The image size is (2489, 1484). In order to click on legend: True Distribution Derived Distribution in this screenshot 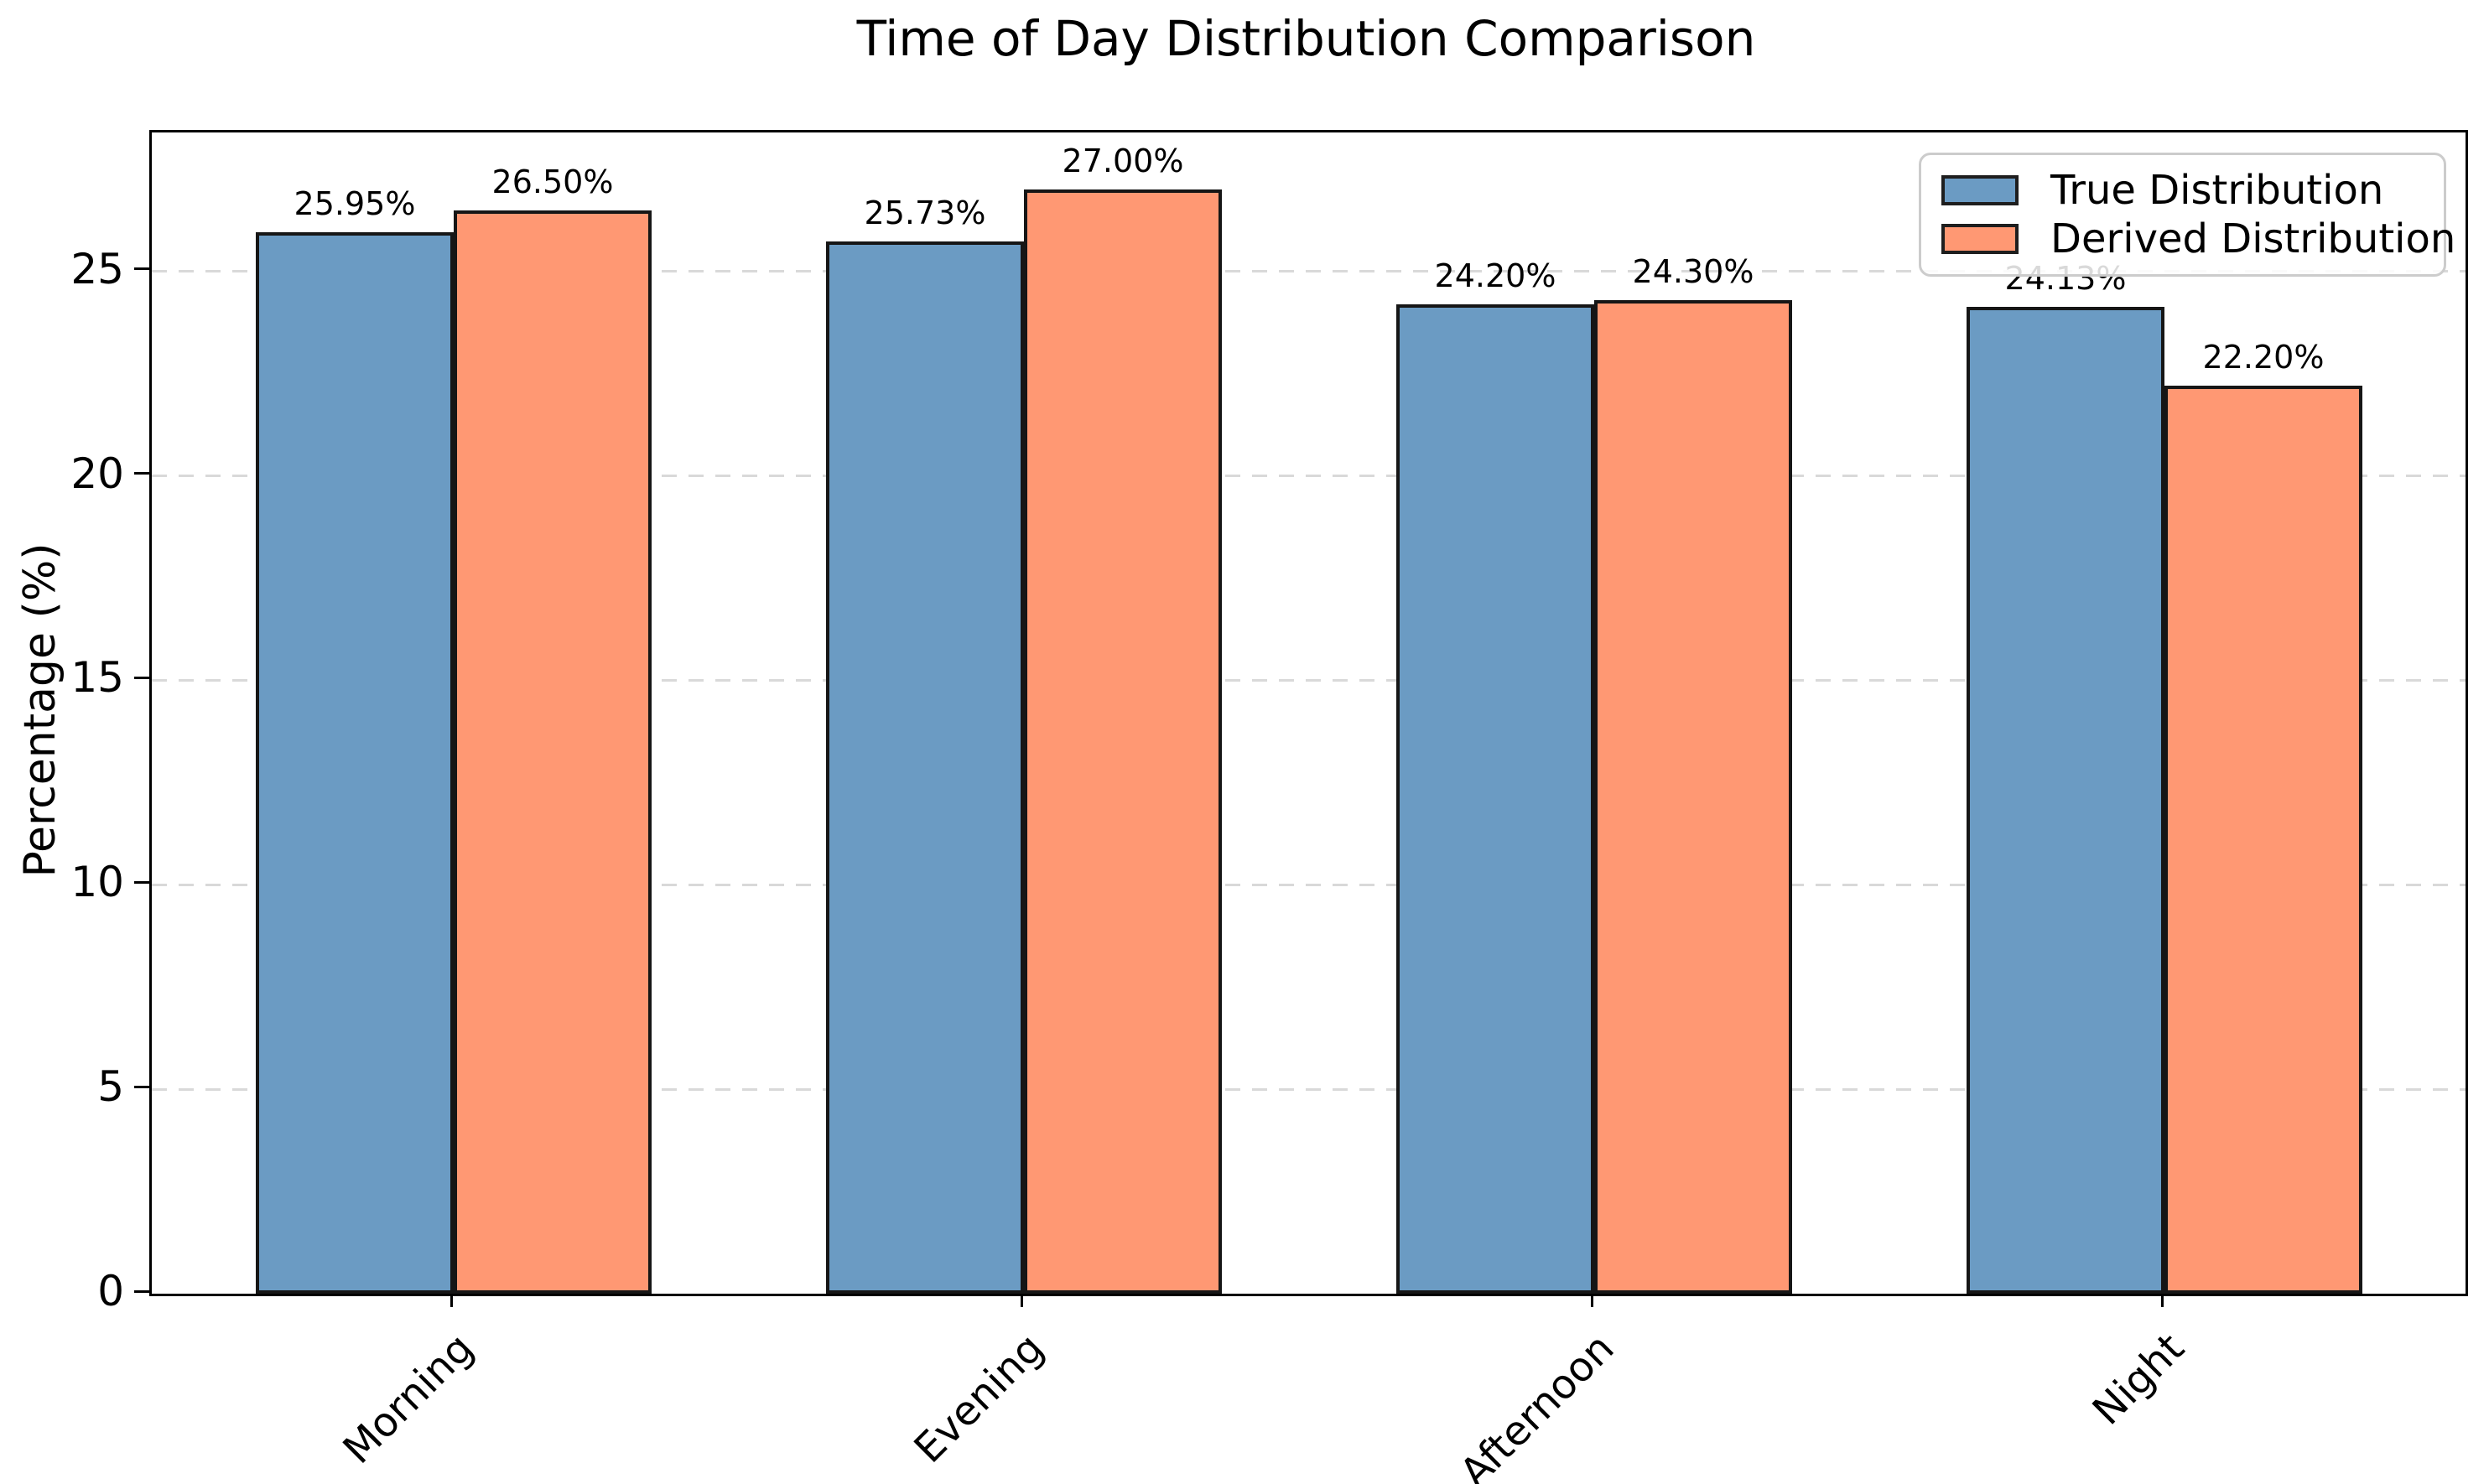, I will do `click(2187, 215)`.